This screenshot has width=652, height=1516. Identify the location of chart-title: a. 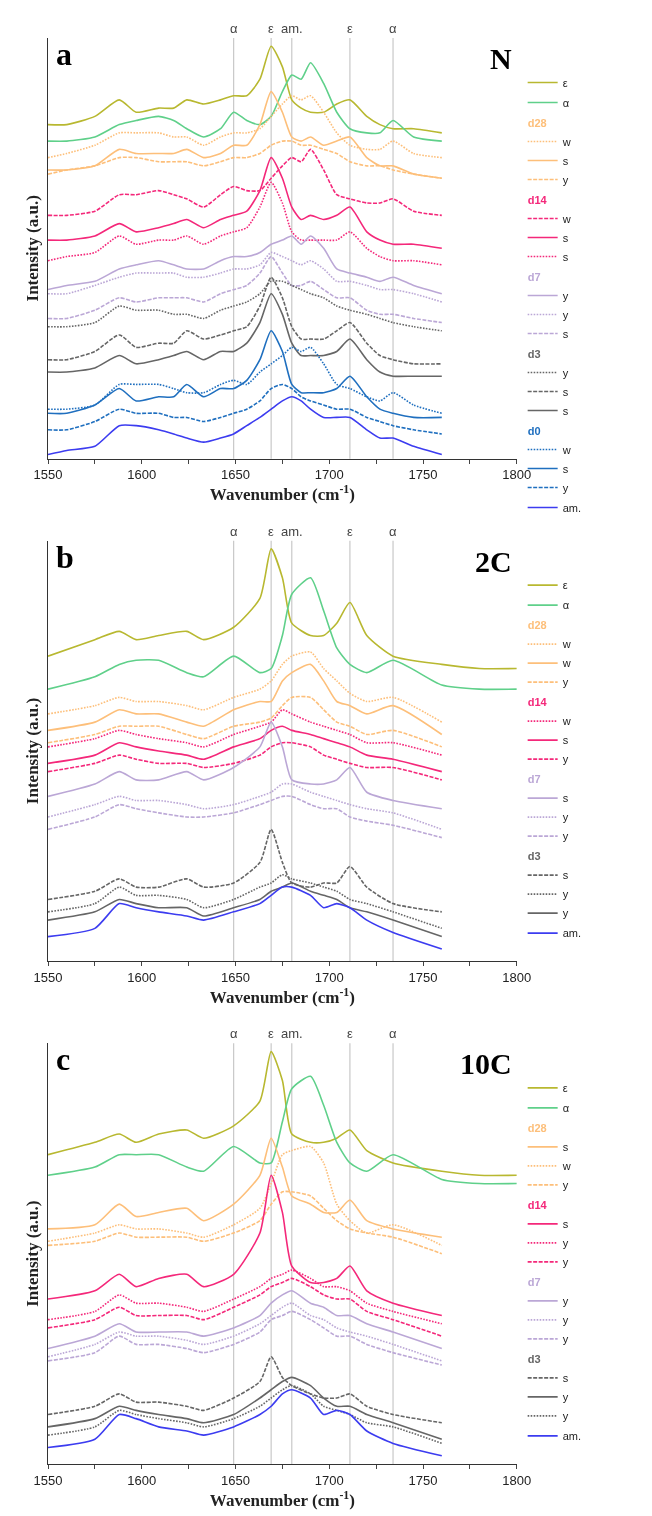
(64, 54).